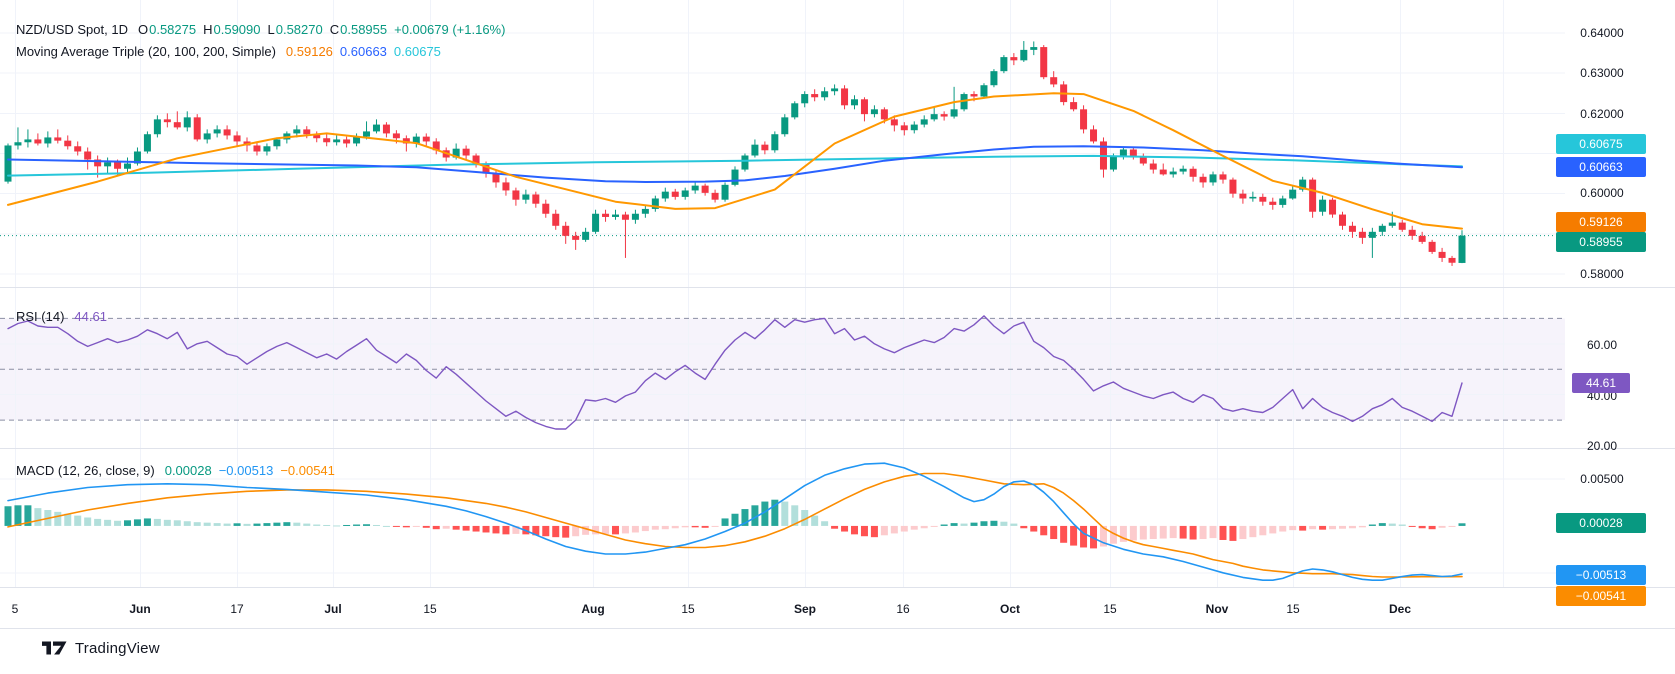 This screenshot has width=1675, height=674. What do you see at coordinates (1602, 33) in the screenshot?
I see `price-axis-label: 0.64000` at bounding box center [1602, 33].